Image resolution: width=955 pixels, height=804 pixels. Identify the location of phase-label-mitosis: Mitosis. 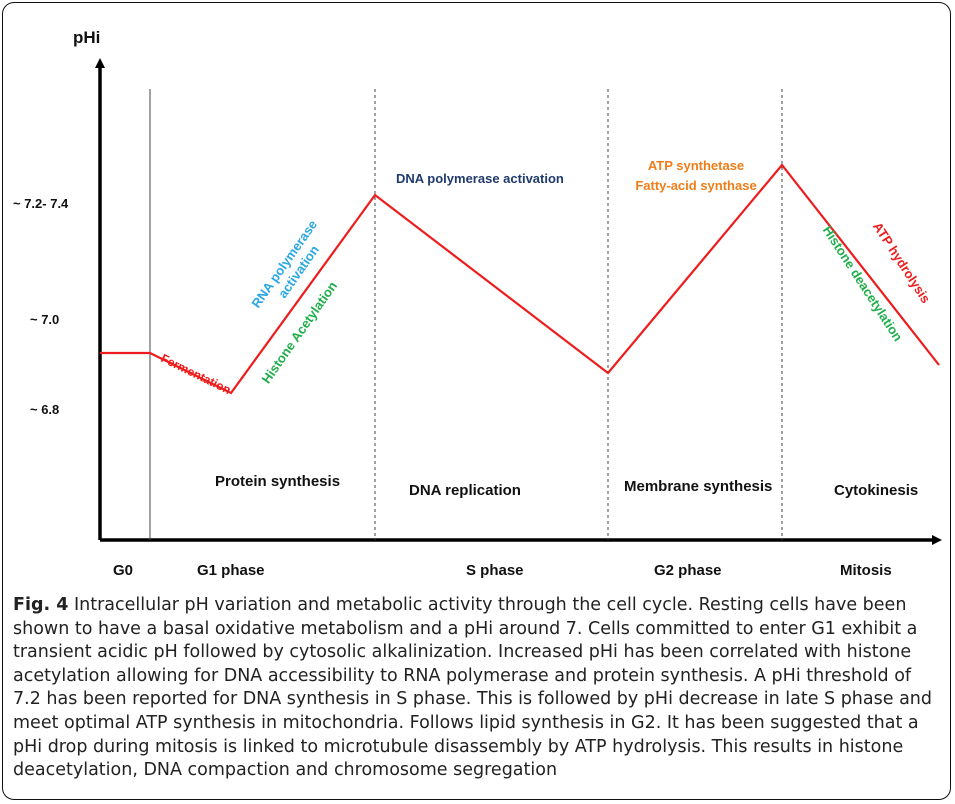
(866, 570).